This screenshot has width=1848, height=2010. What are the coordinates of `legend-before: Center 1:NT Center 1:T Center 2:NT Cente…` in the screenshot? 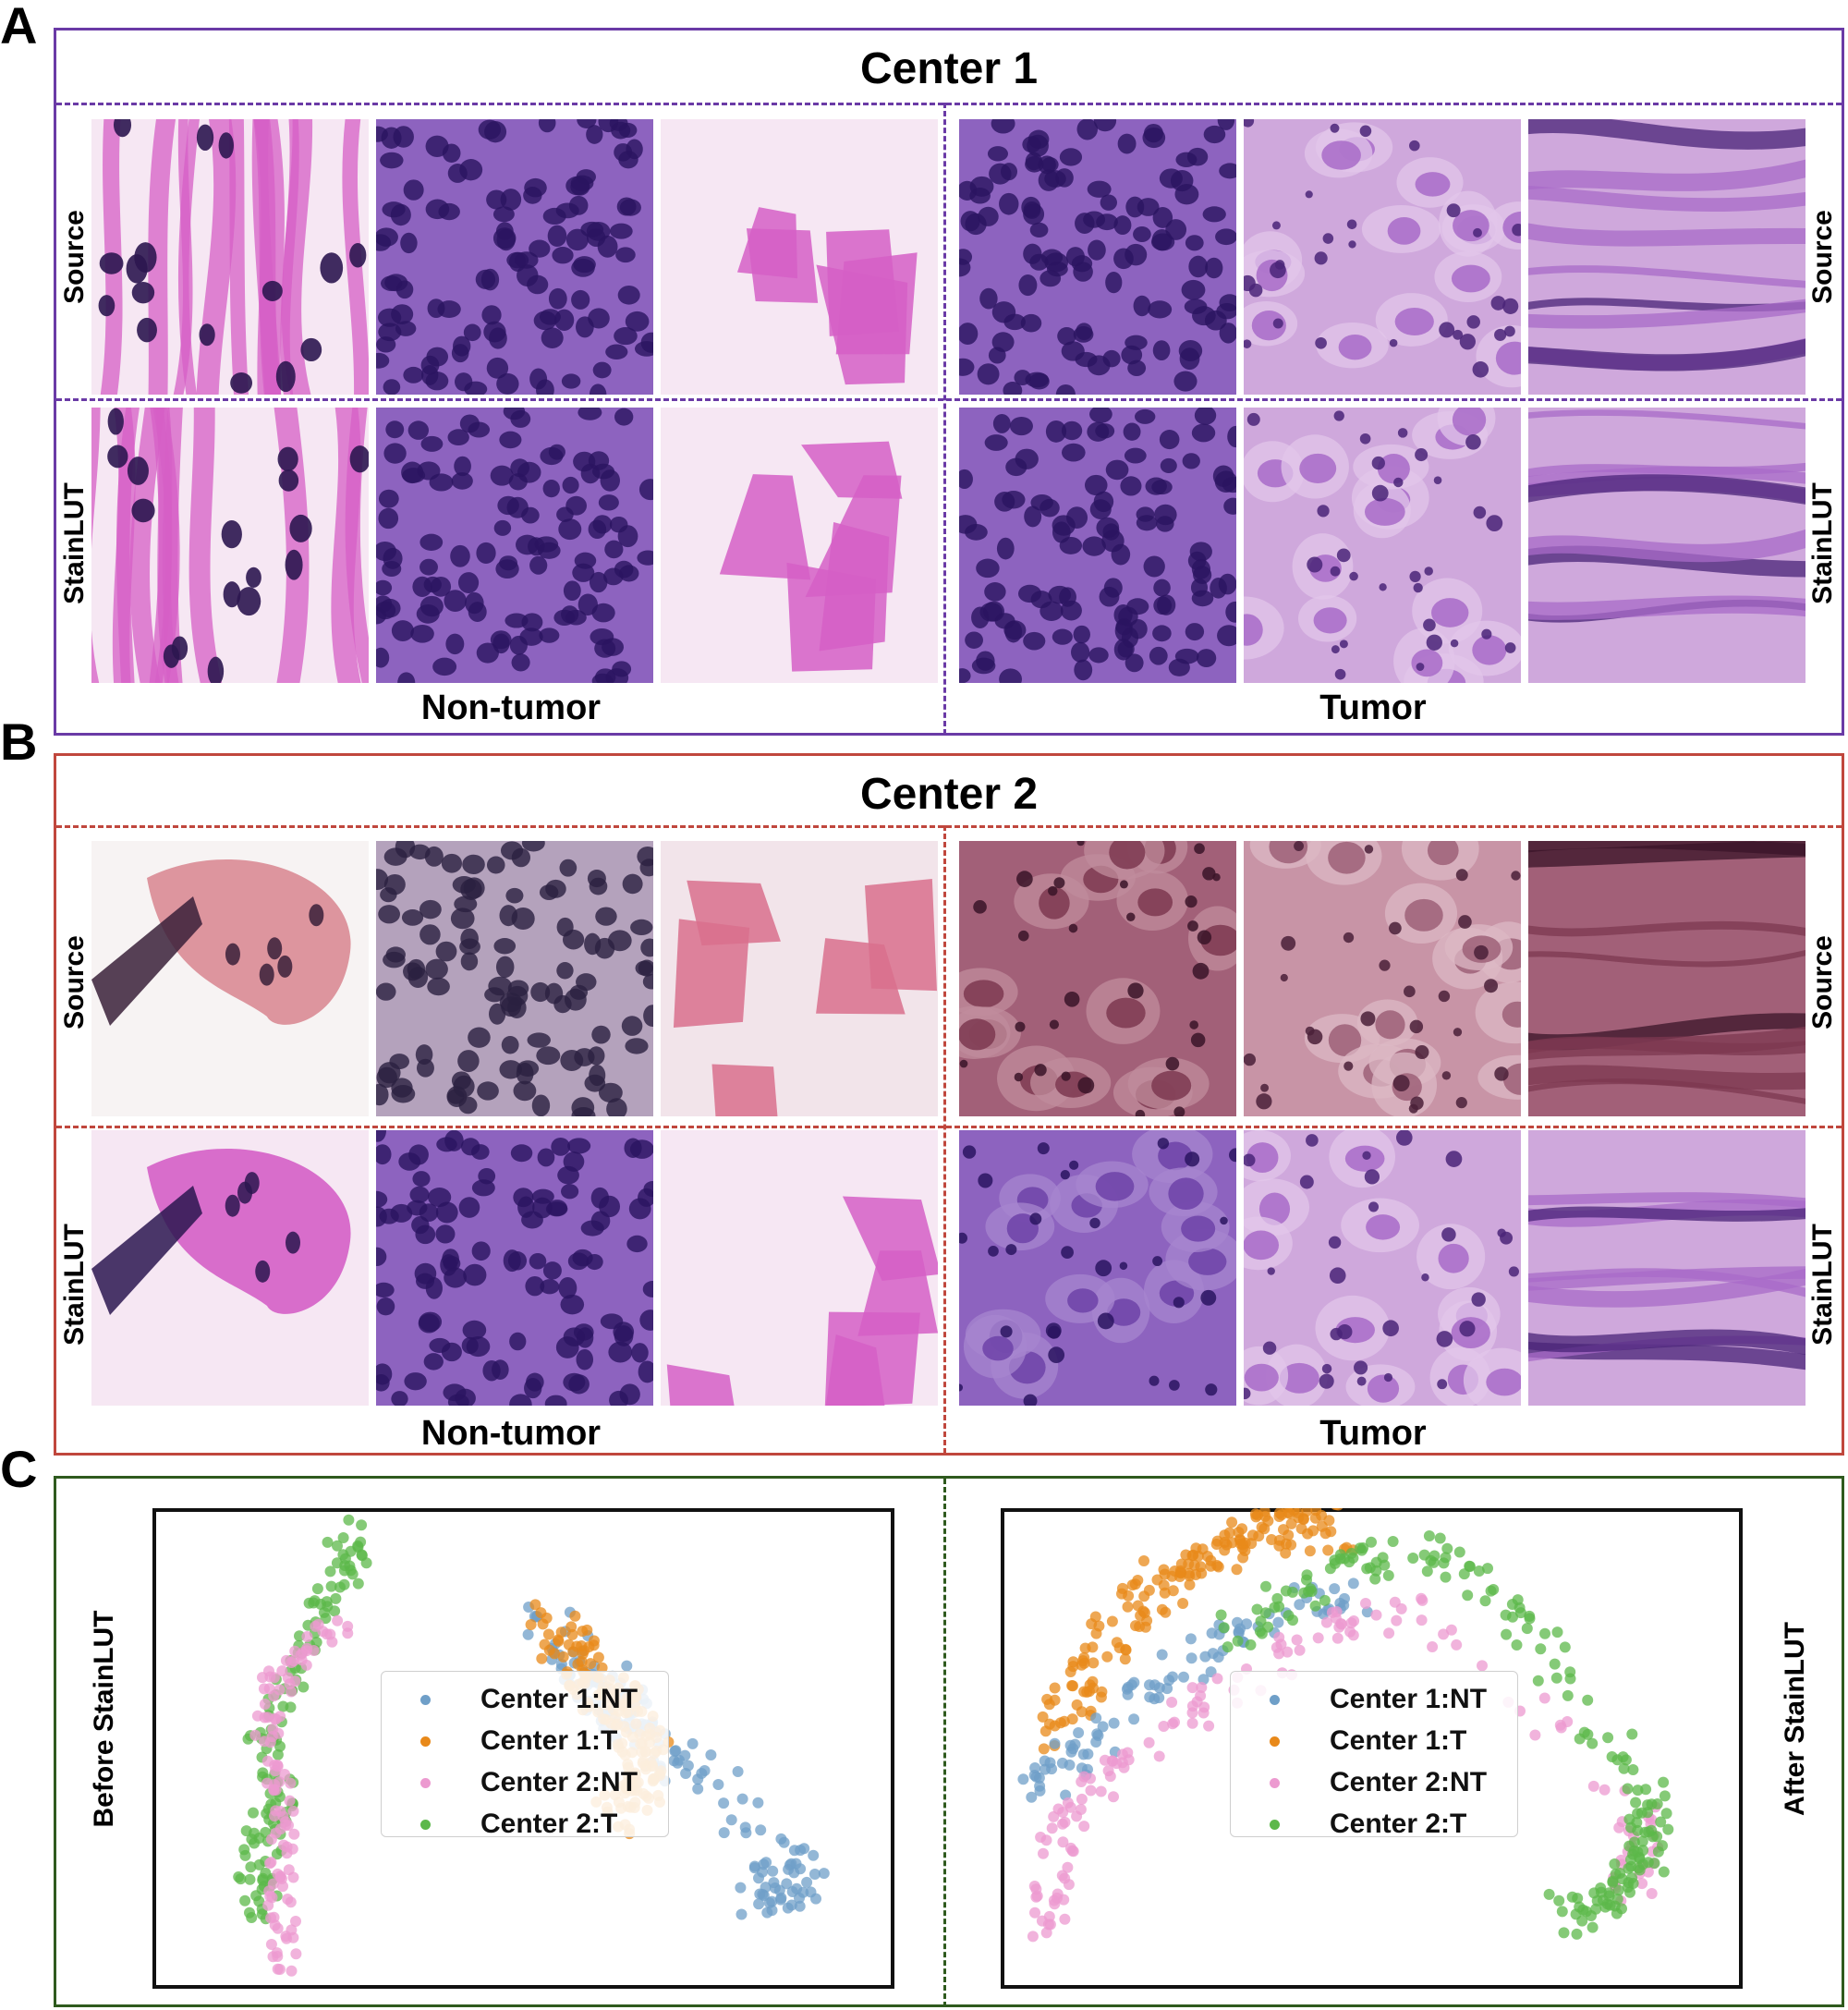 It's located at (525, 1755).